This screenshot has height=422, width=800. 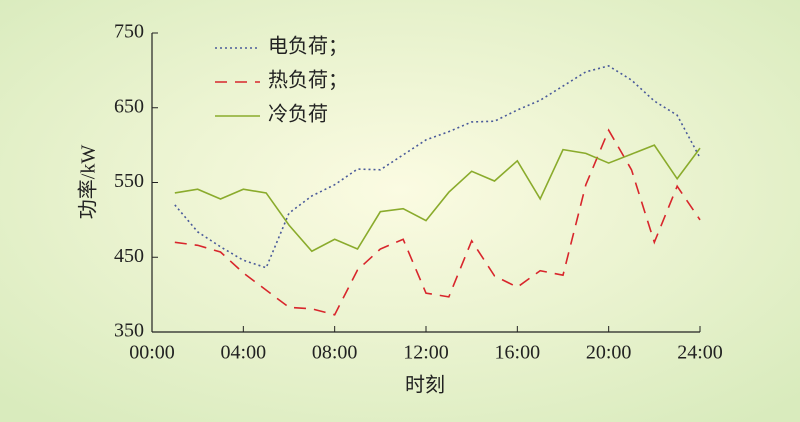 What do you see at coordinates (129, 181) in the screenshot?
I see `y-tick-label: 550` at bounding box center [129, 181].